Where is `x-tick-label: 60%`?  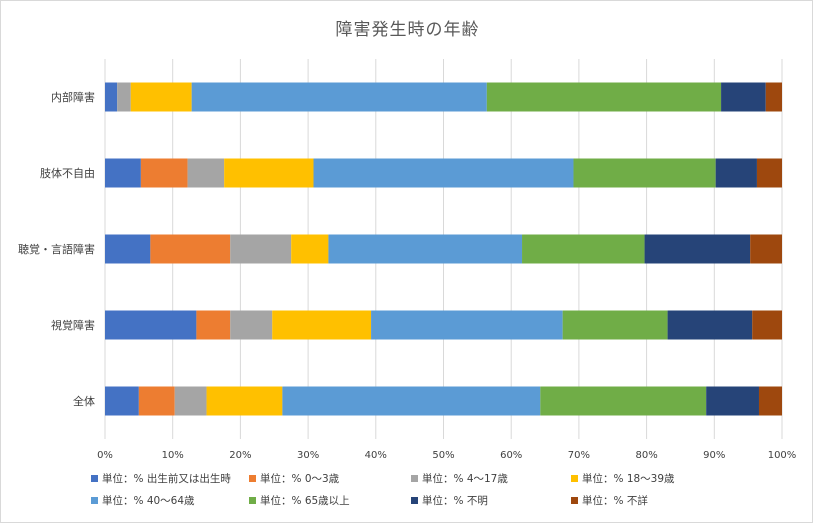
x-tick-label: 60% is located at coordinates (511, 455).